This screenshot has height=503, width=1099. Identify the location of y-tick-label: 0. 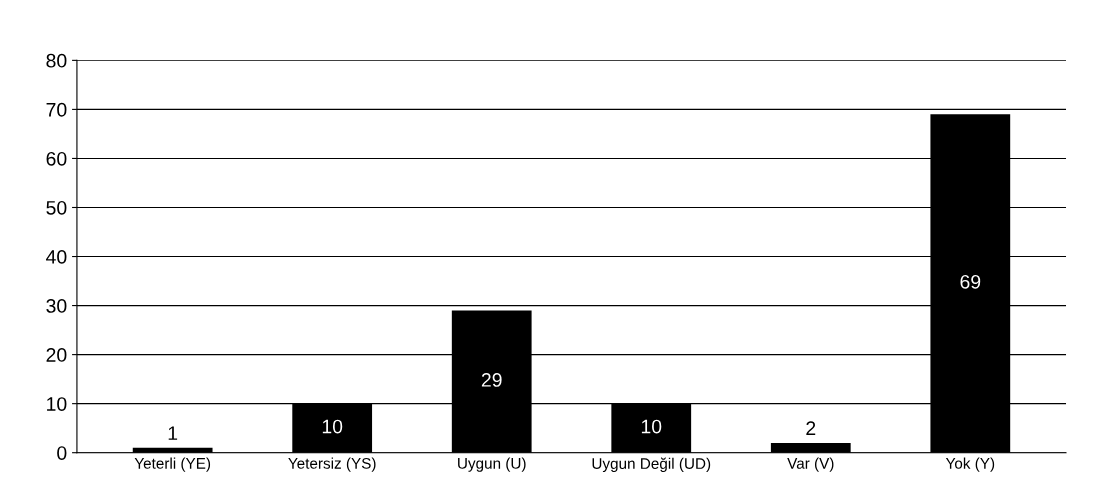
(62, 453).